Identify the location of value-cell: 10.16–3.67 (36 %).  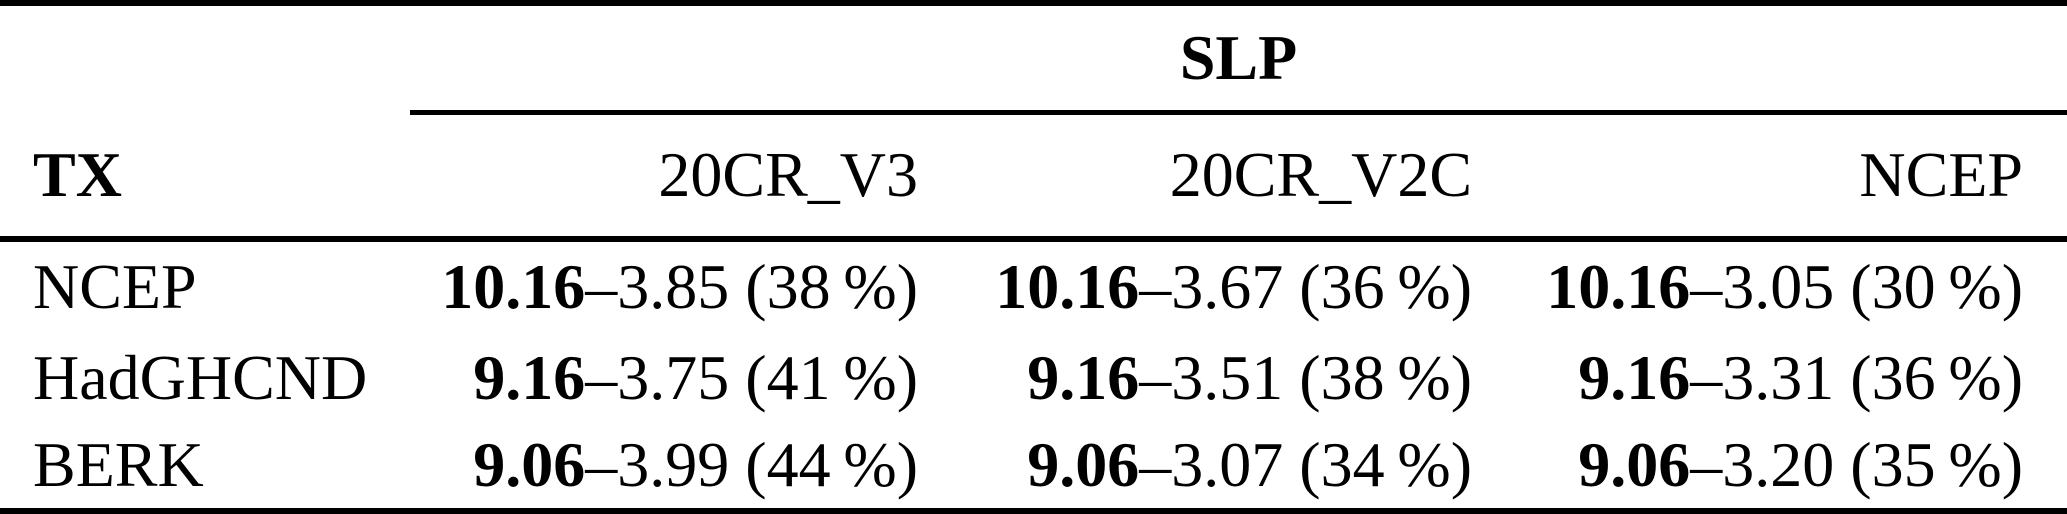
(1195, 287).